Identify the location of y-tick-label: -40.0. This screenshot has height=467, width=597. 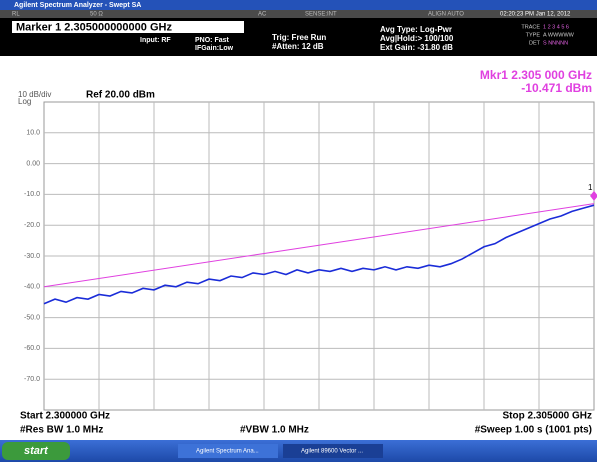
(32, 287).